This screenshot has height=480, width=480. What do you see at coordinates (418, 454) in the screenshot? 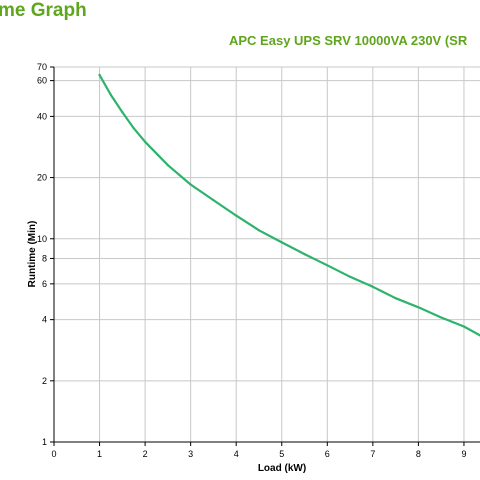
I see `x-tick-label: 8` at bounding box center [418, 454].